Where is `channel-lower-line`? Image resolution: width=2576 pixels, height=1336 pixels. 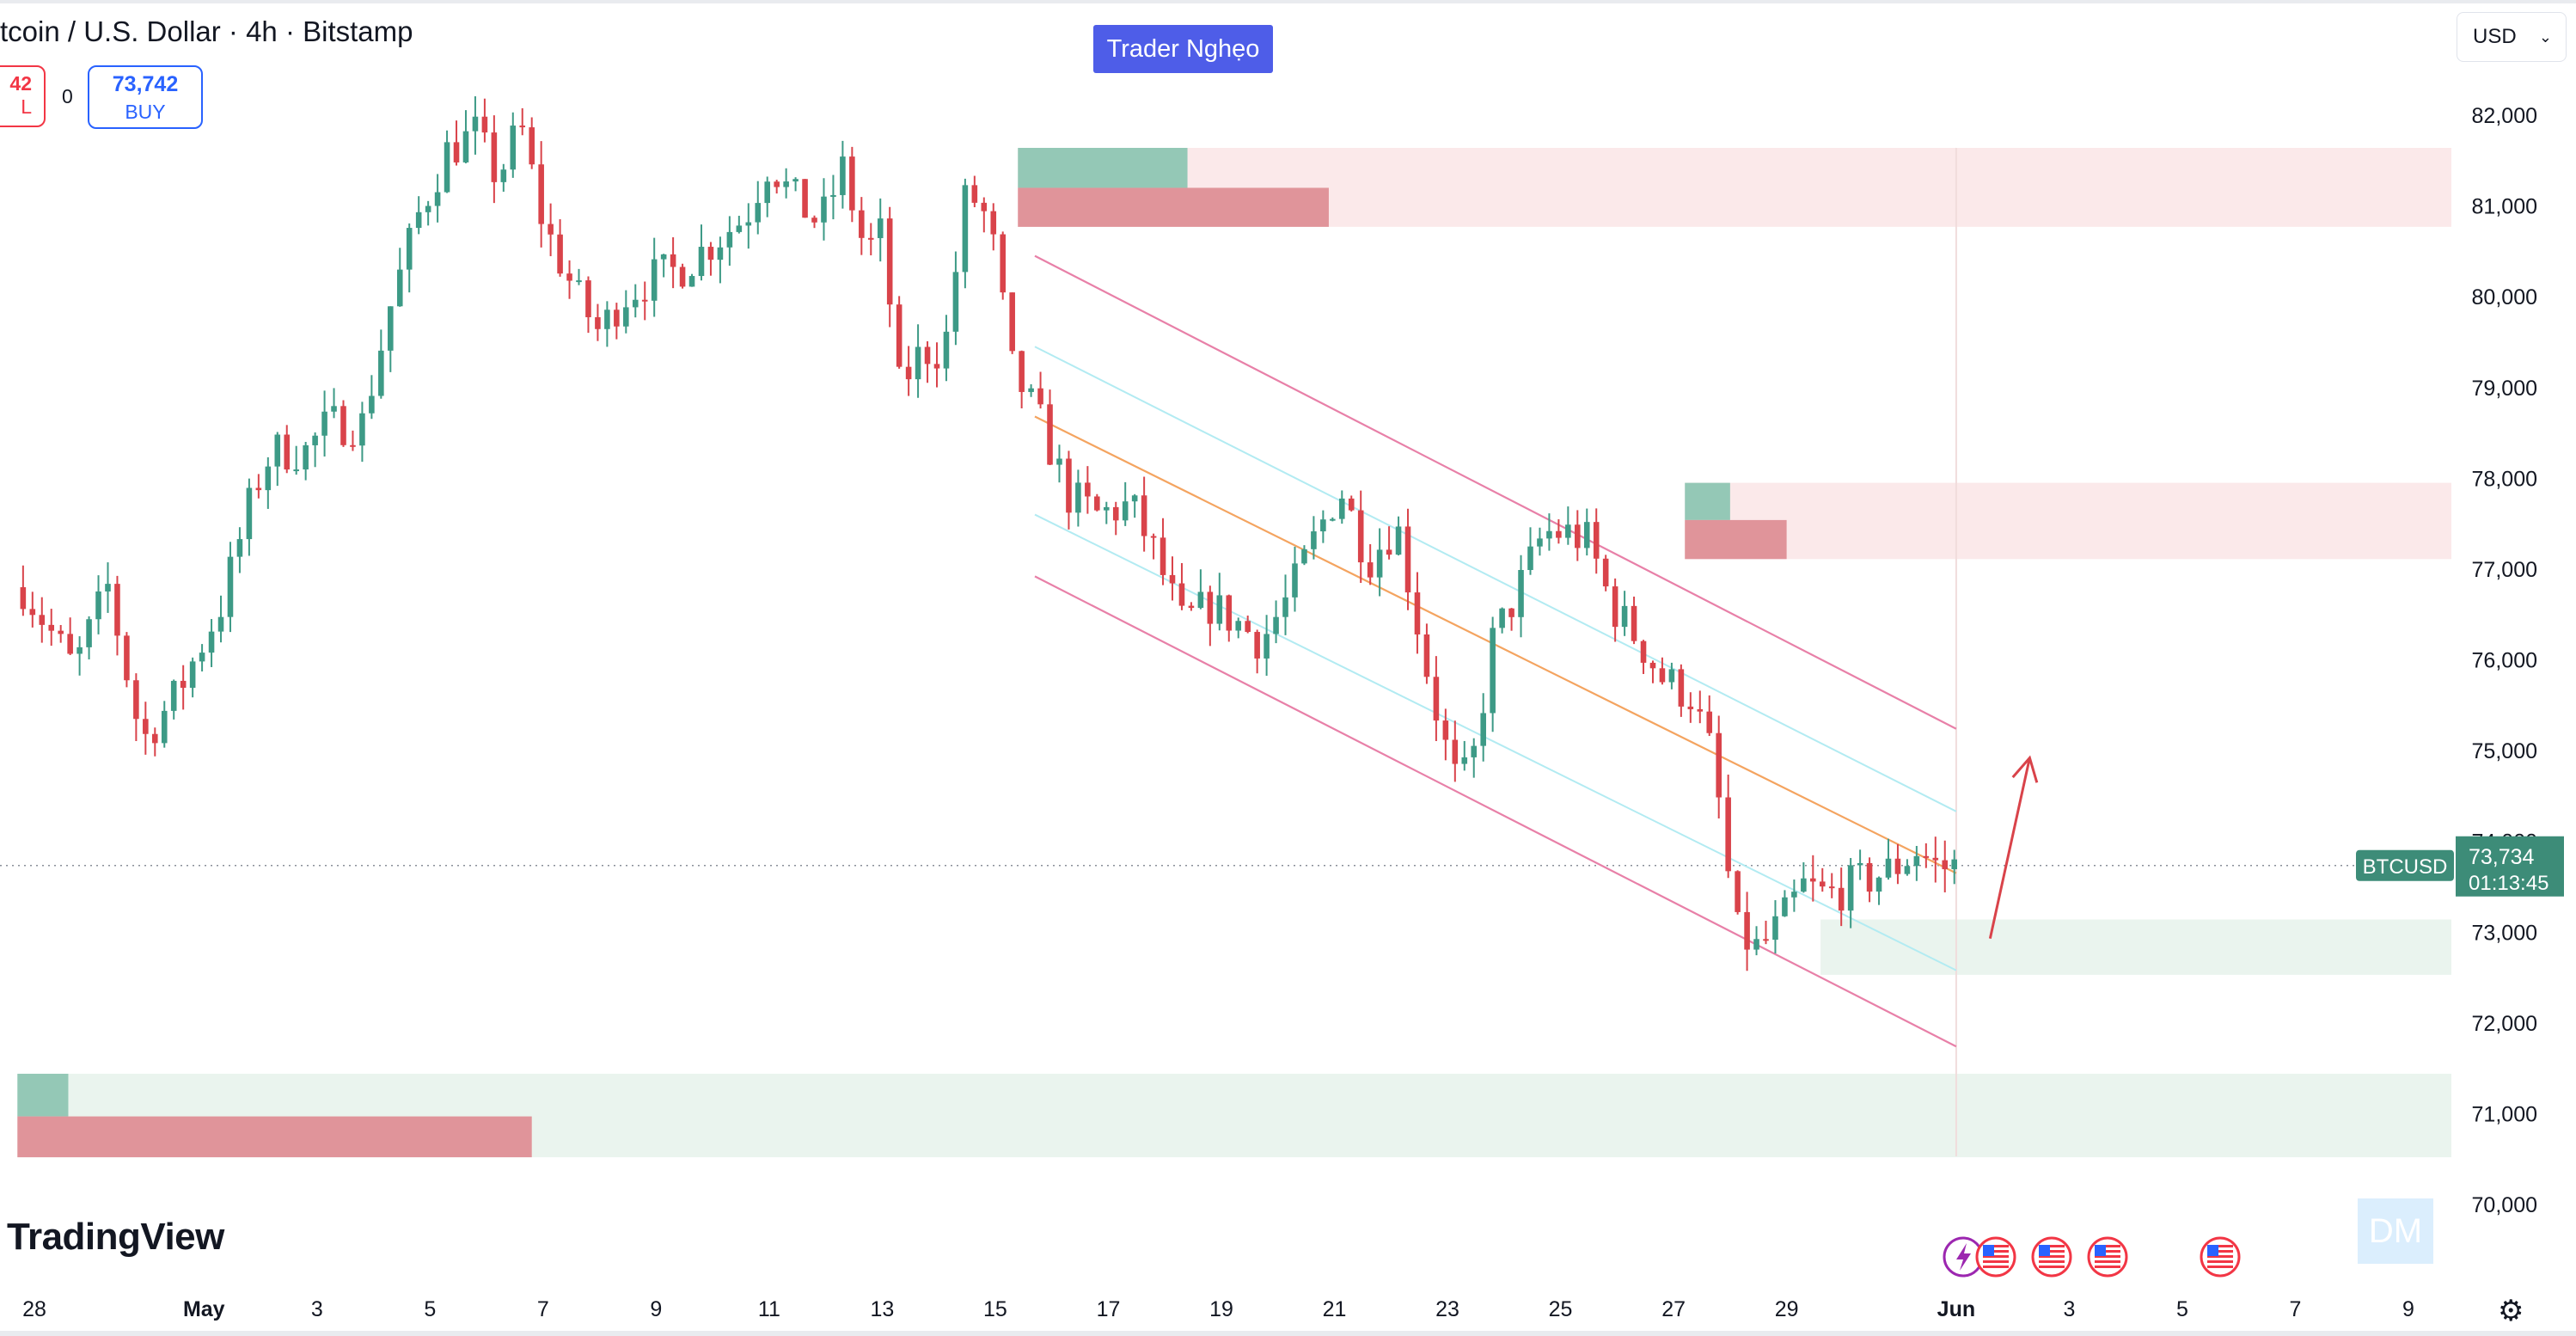
channel-lower-line is located at coordinates (1495, 812).